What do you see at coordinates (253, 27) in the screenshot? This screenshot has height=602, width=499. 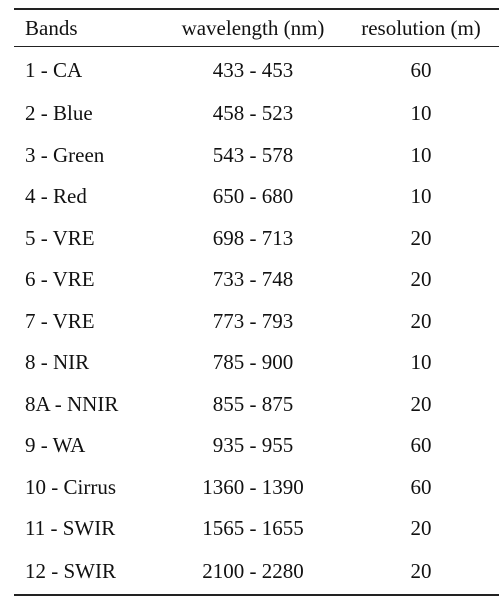 I see `header-wavelength: wavelength (nm)` at bounding box center [253, 27].